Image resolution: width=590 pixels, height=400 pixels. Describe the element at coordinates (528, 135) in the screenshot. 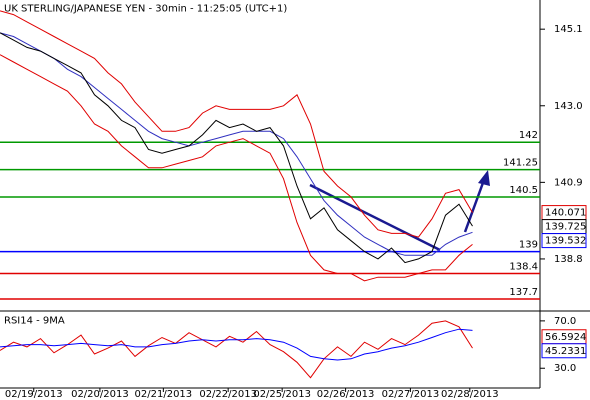

I see `level-label: 142` at that location.